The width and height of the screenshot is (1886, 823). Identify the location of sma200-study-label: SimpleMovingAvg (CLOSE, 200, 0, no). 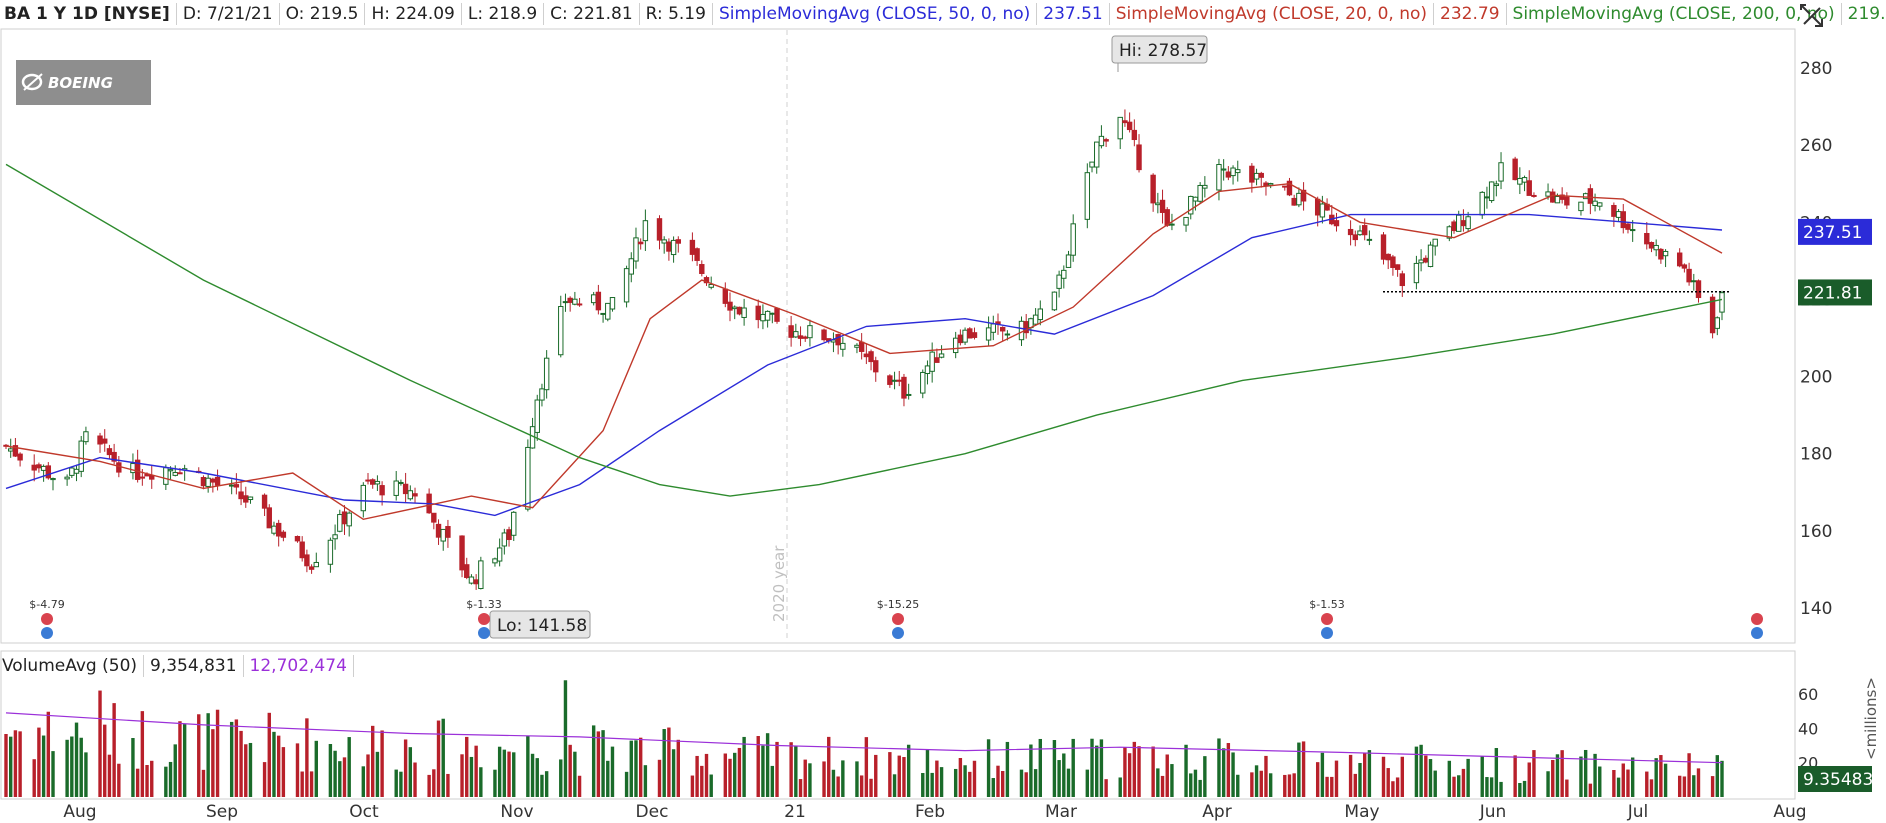
(1673, 14).